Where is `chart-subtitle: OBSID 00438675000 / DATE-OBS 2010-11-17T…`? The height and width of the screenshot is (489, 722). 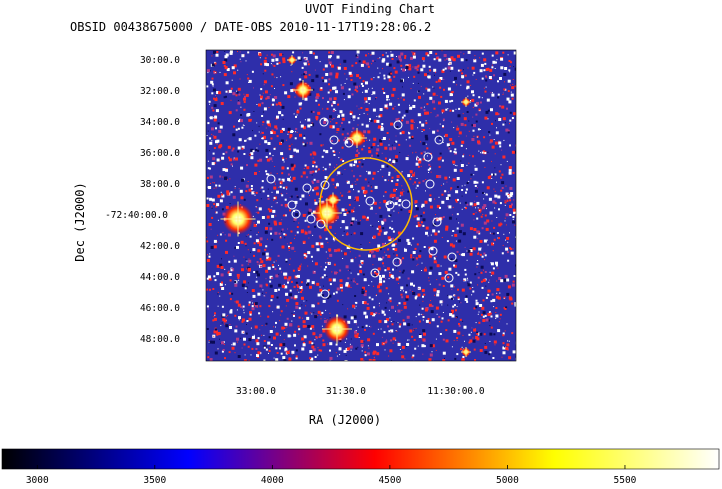
chart-subtitle: OBSID 00438675000 / DATE-OBS 2010-11-17T… is located at coordinates (250, 27).